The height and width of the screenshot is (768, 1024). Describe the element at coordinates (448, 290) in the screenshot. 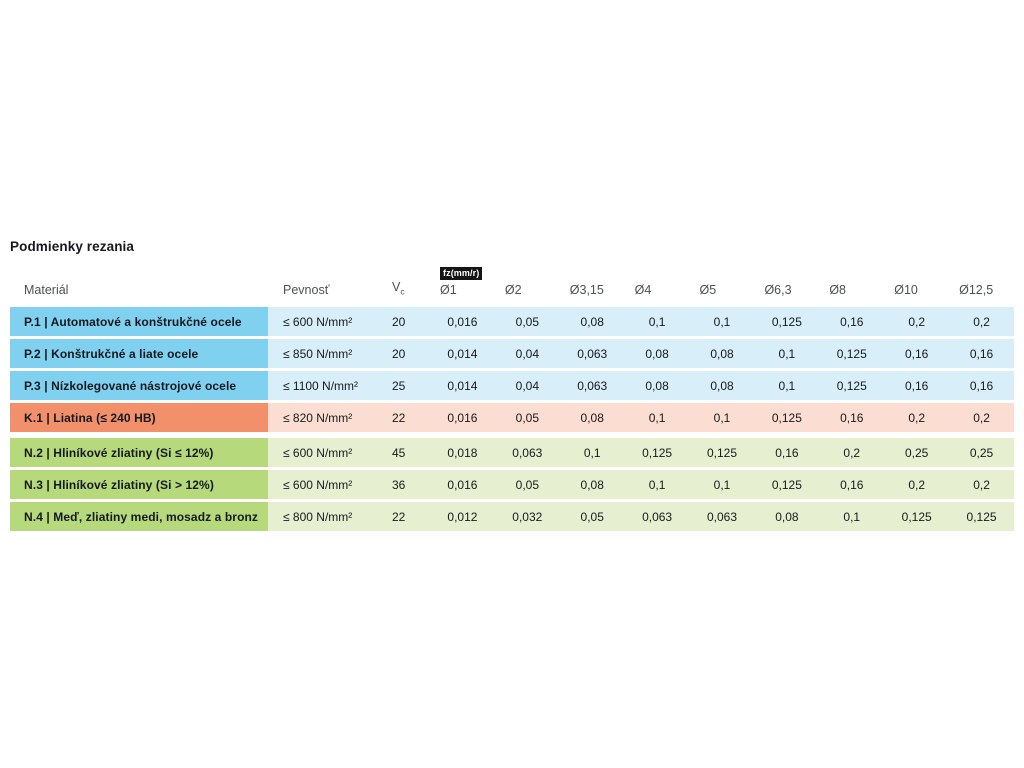

I see `column-header-label: Ø1` at that location.